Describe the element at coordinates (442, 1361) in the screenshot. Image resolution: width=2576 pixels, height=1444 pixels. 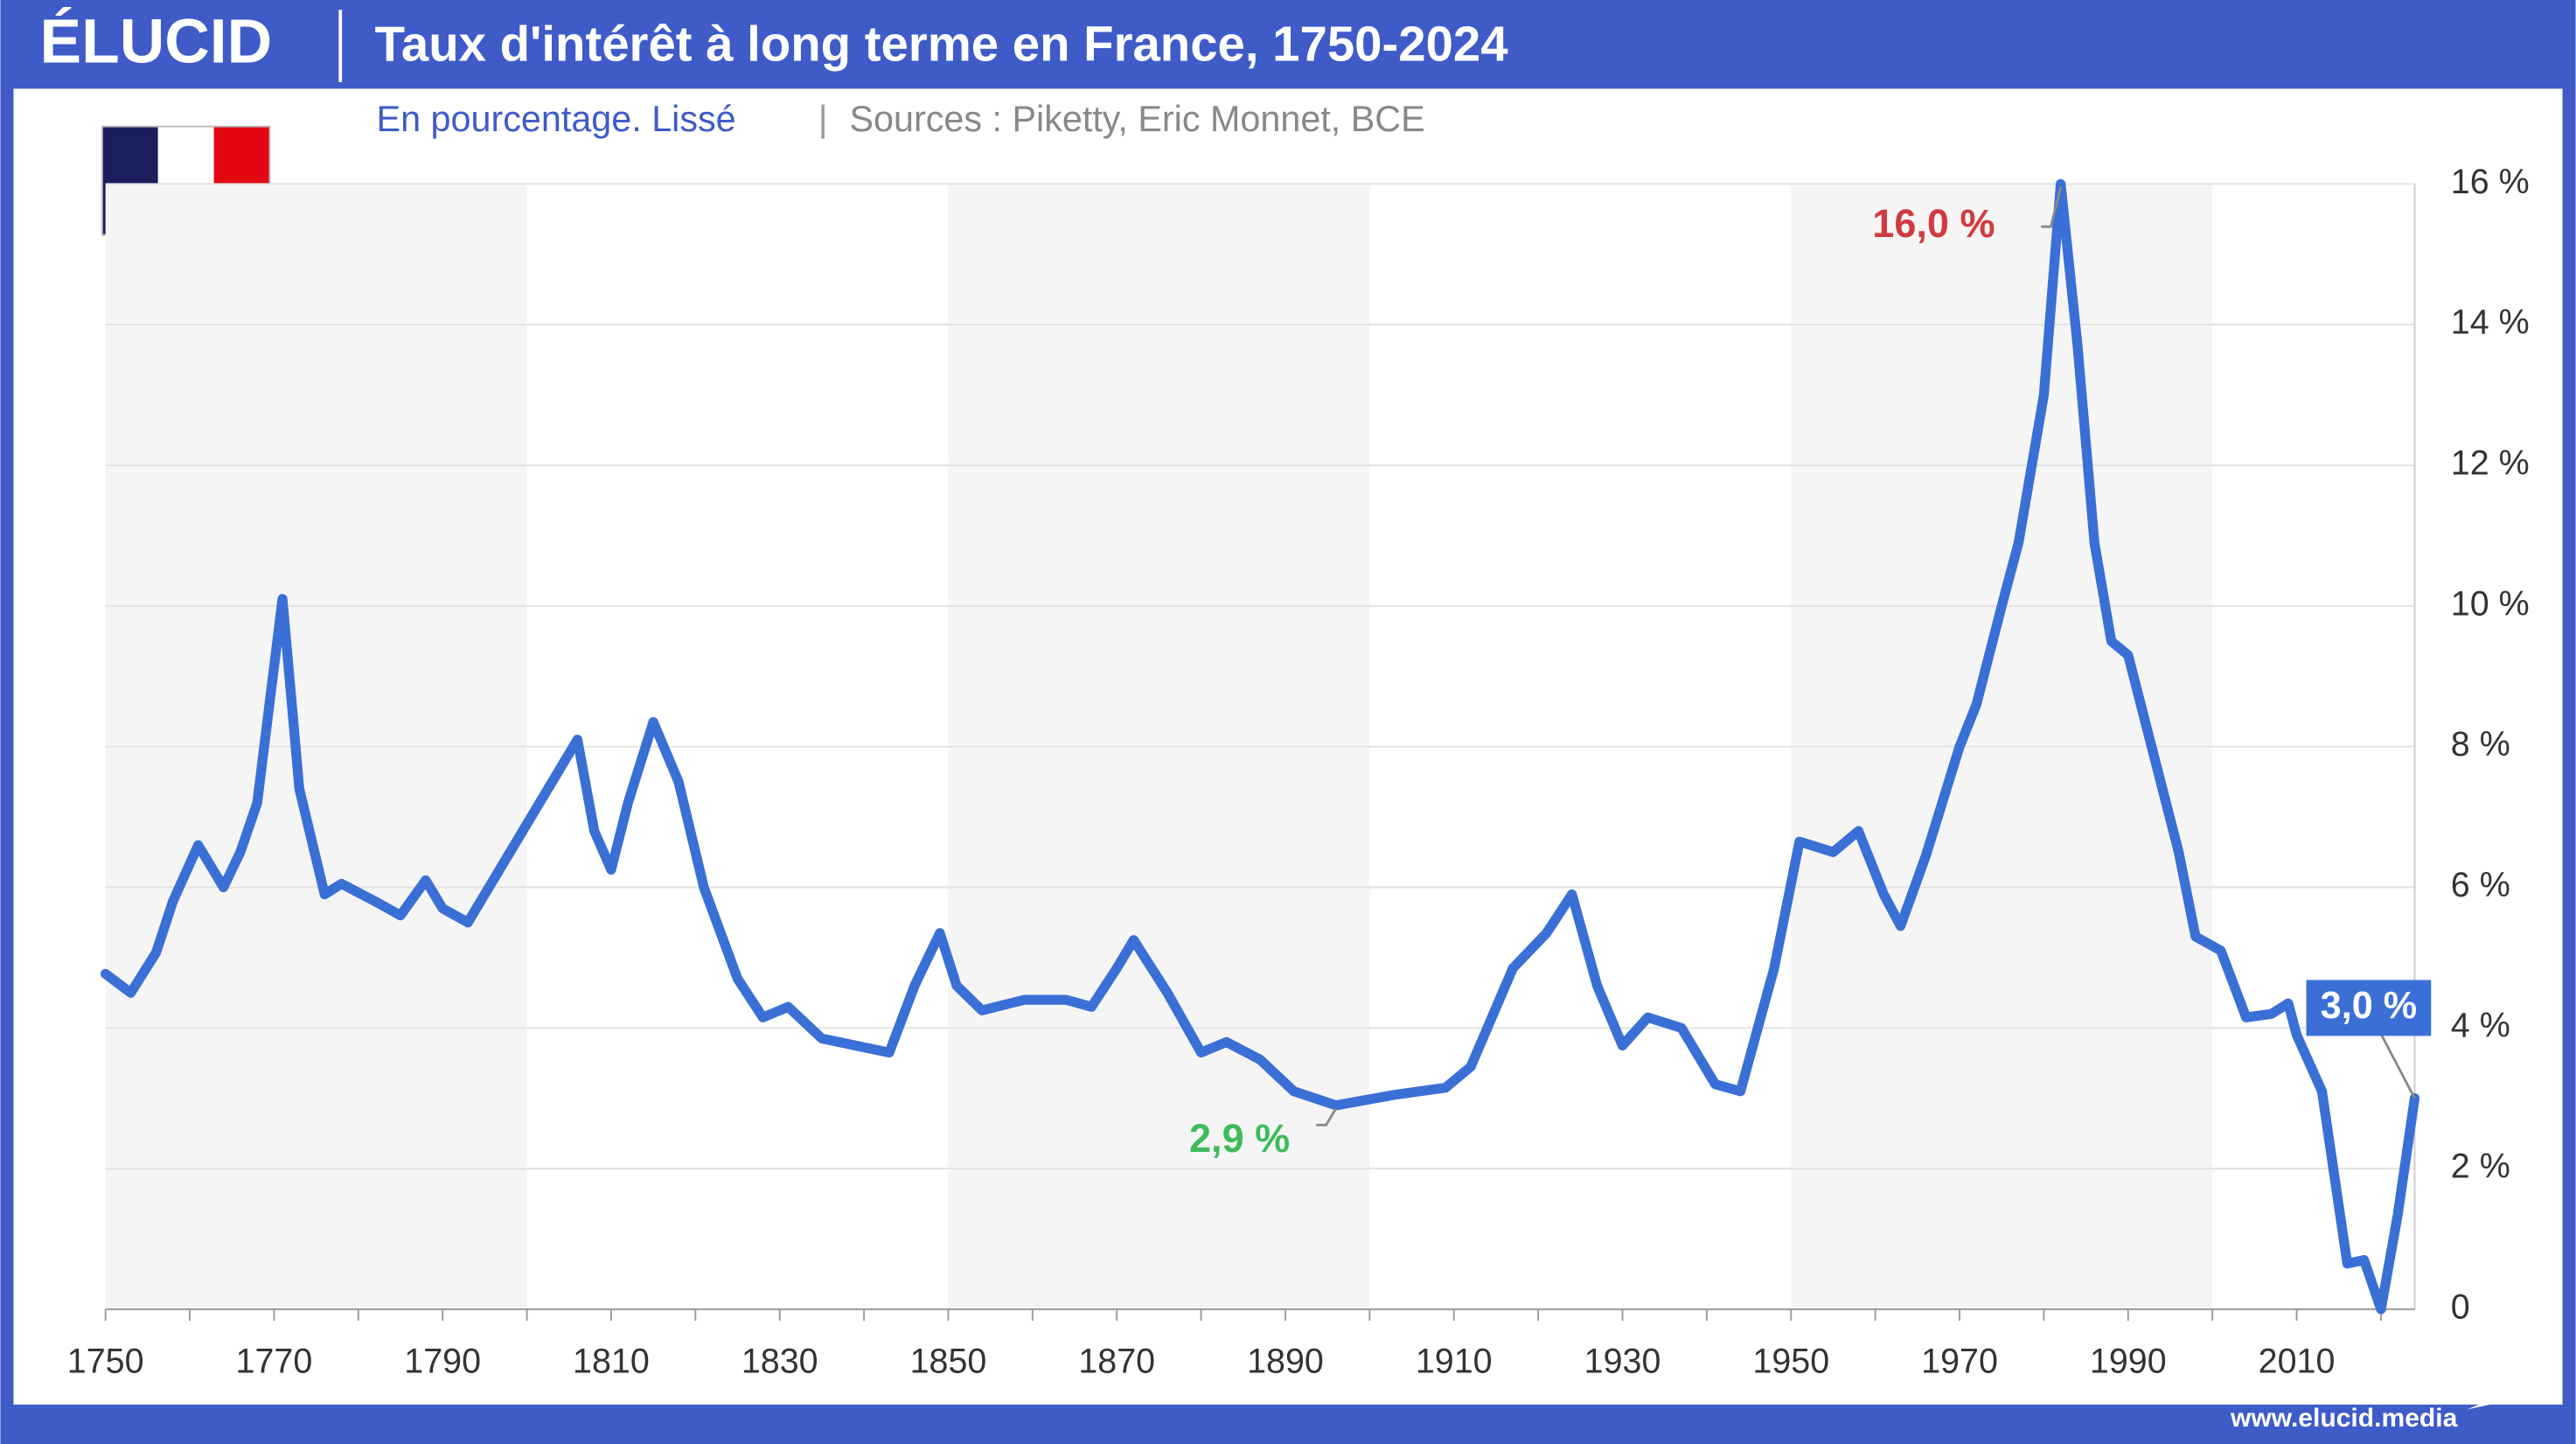
I see `x-tick-label: 1790` at that location.